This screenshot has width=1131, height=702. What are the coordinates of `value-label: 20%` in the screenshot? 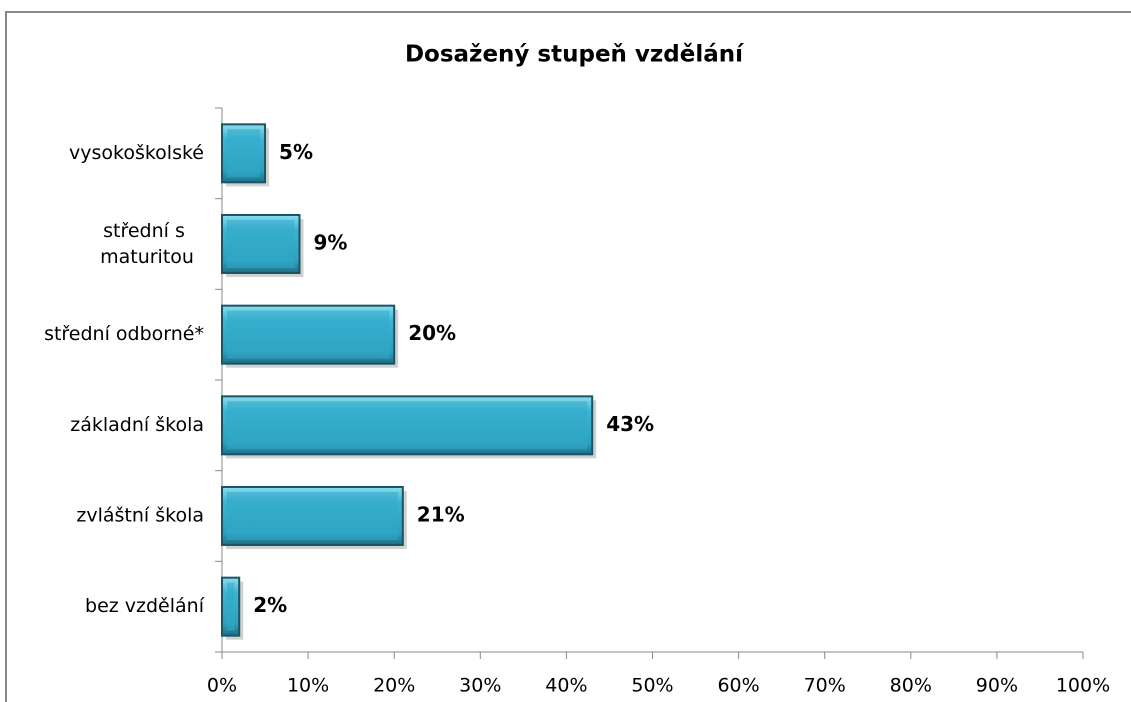 It's located at (432, 333).